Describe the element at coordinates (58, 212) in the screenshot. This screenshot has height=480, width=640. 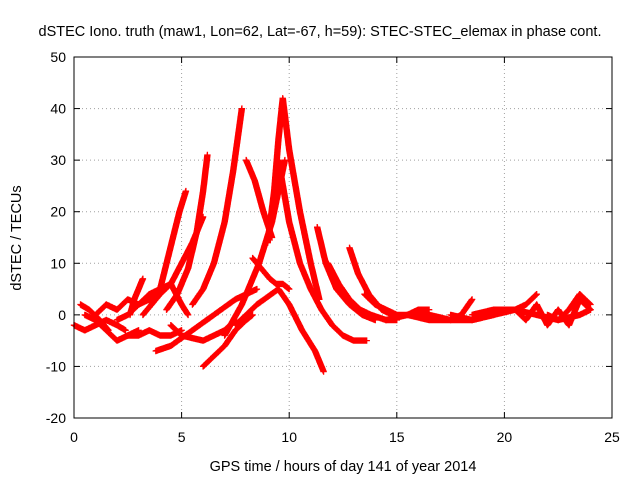
I see `y-tick-label: 20` at that location.